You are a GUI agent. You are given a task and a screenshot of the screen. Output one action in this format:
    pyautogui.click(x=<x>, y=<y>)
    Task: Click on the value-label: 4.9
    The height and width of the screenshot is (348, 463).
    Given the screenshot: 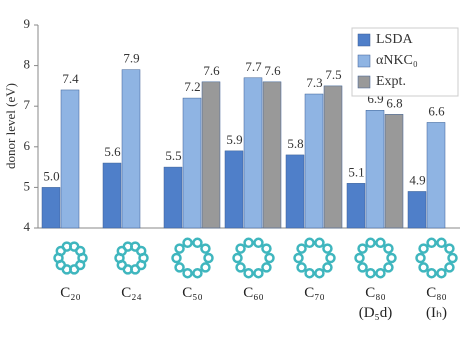 What is the action you would take?
    pyautogui.click(x=417, y=179)
    